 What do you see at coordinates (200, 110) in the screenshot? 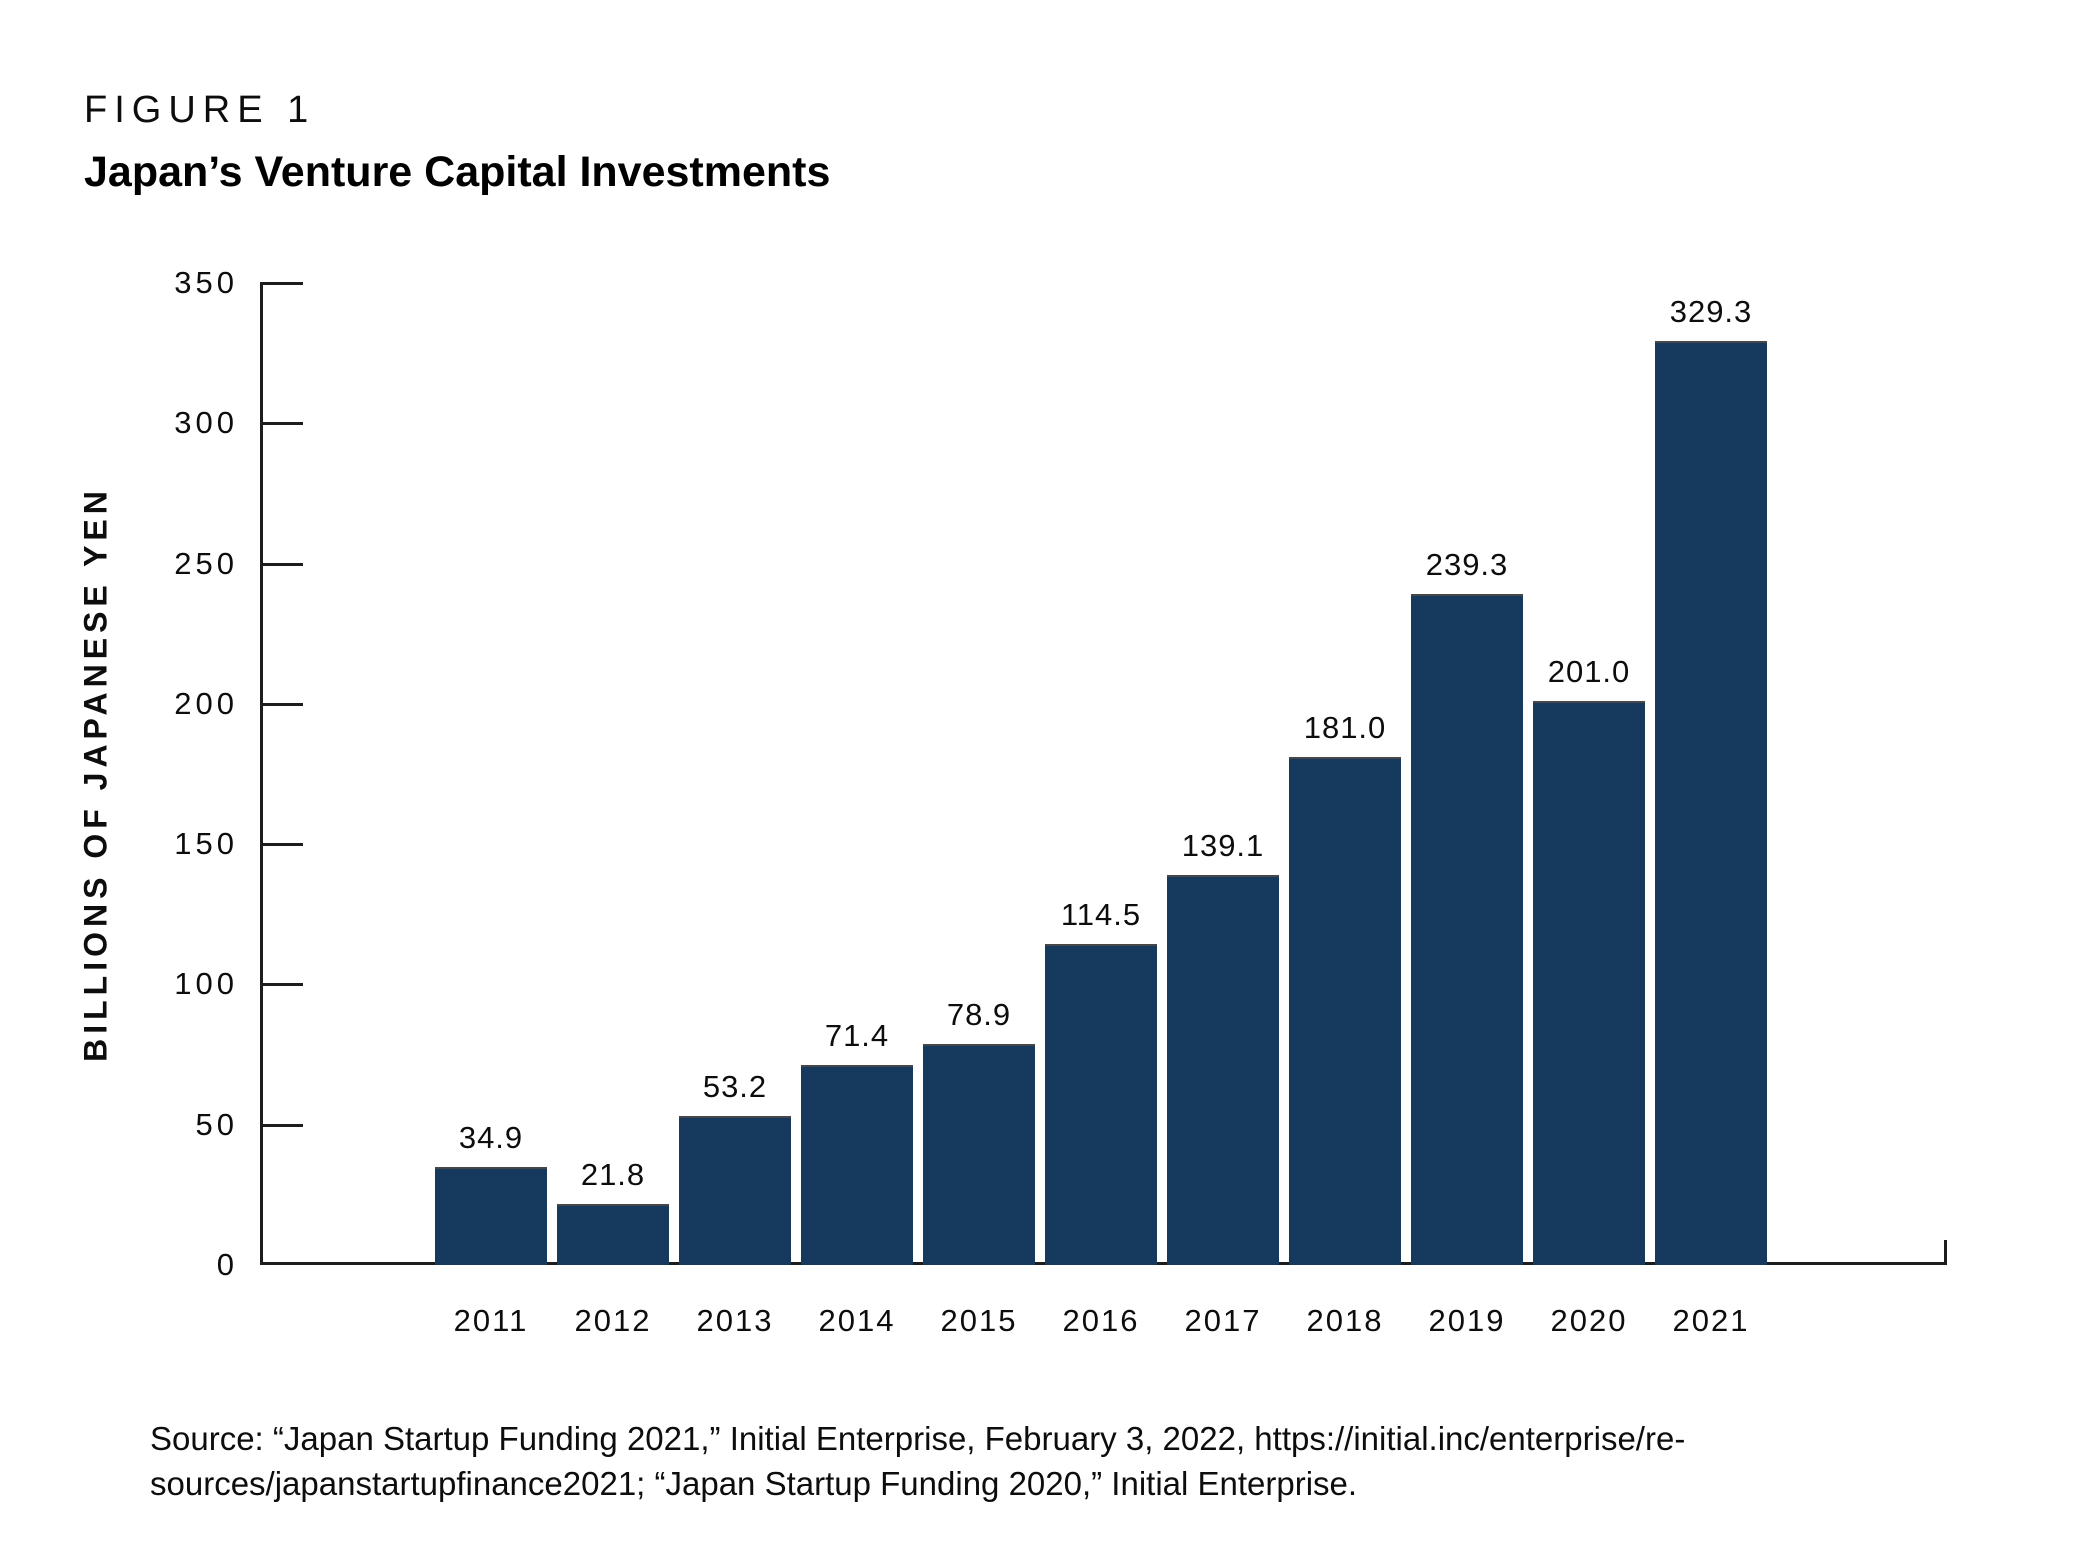
I see `figure-label: FIGURE 1` at bounding box center [200, 110].